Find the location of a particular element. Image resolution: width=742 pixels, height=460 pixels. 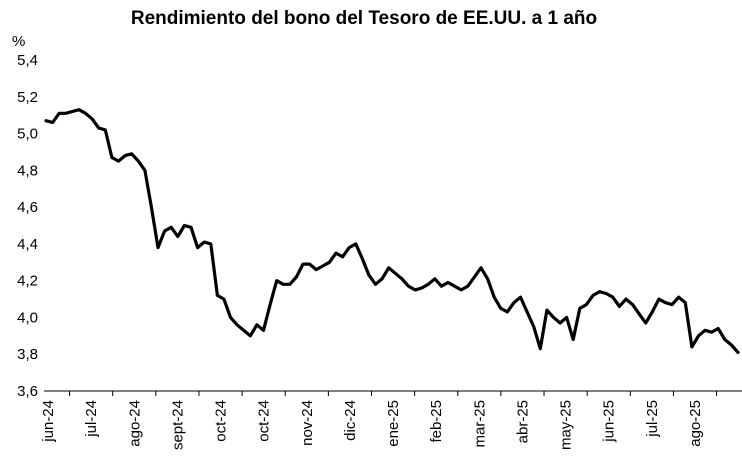

x-tick-label: jul-25 is located at coordinates (652, 419).